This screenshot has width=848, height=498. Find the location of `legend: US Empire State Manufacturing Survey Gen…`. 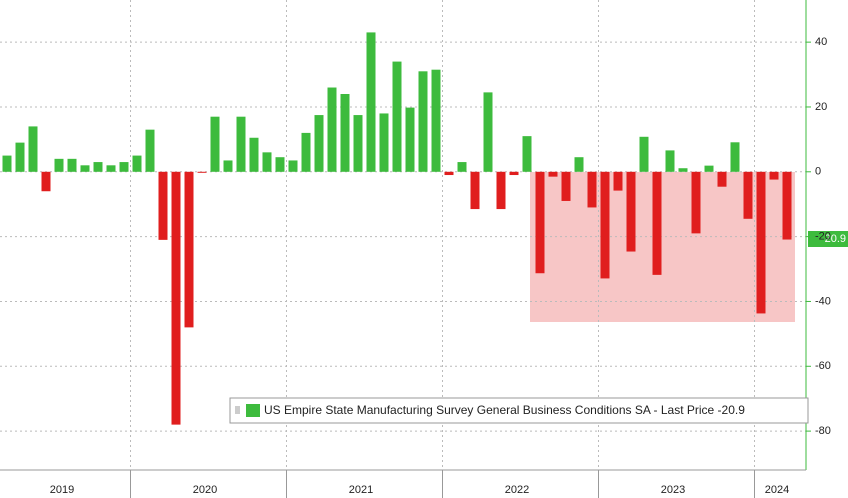

legend: US Empire State Manufacturing Survey Gen… is located at coordinates (519, 410).